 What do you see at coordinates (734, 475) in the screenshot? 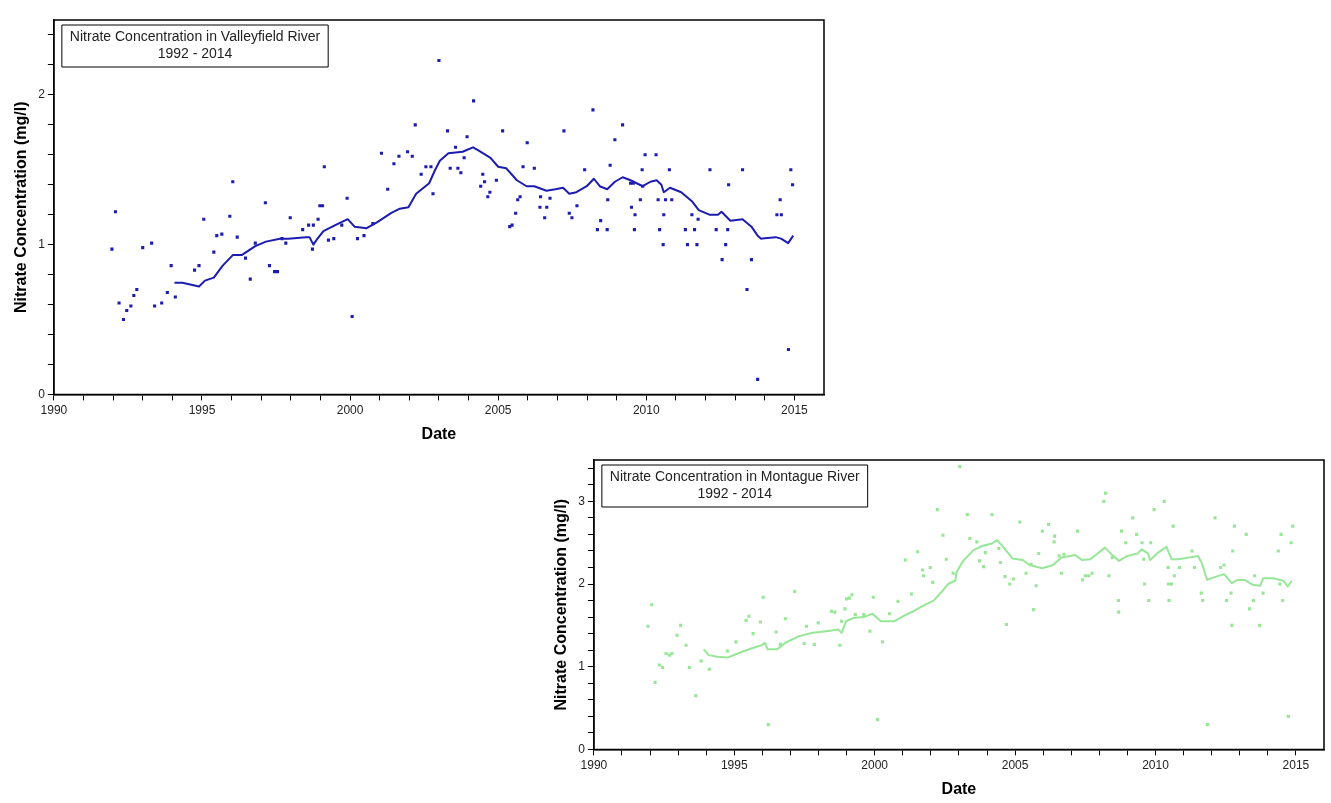
I see `text: Nitrate Concentration in Montague River` at bounding box center [734, 475].